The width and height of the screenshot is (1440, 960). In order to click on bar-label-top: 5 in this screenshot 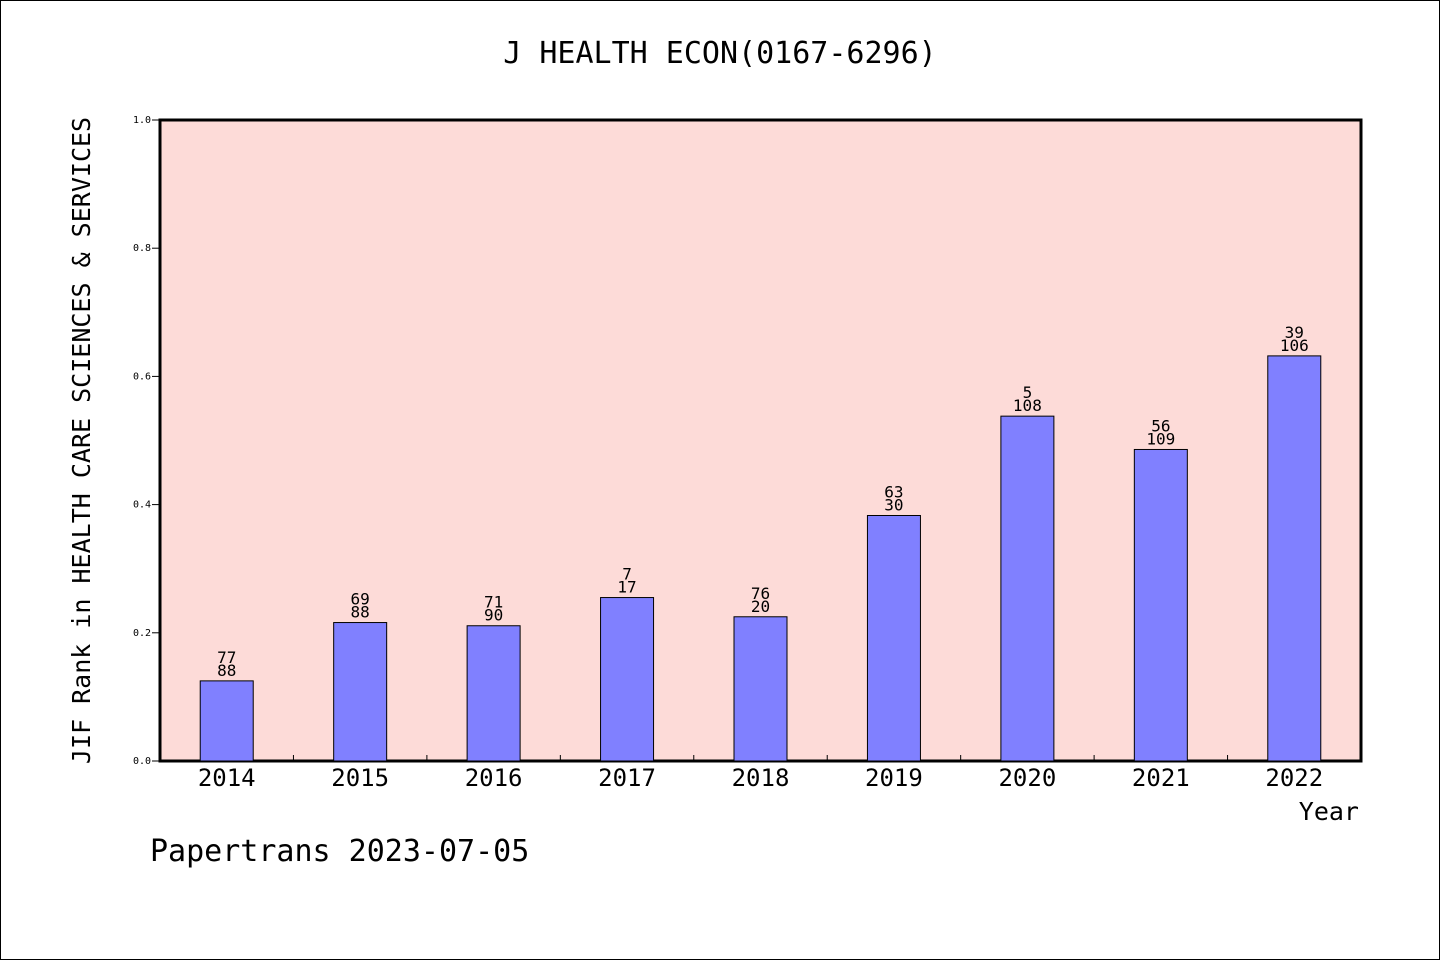, I will do `click(1028, 392)`.